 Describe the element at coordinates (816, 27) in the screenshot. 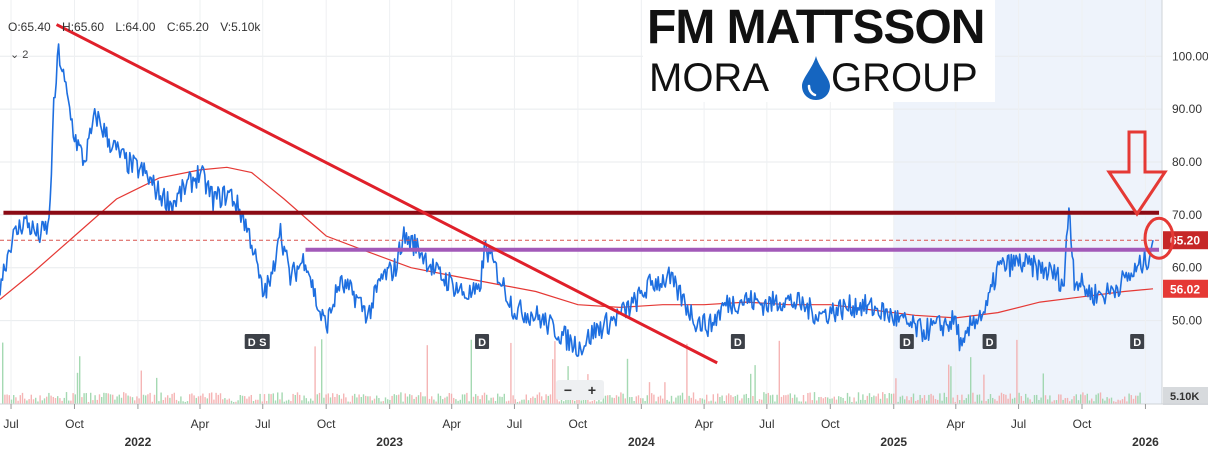

I see `logo-line-1: FM MATTSSON` at that location.